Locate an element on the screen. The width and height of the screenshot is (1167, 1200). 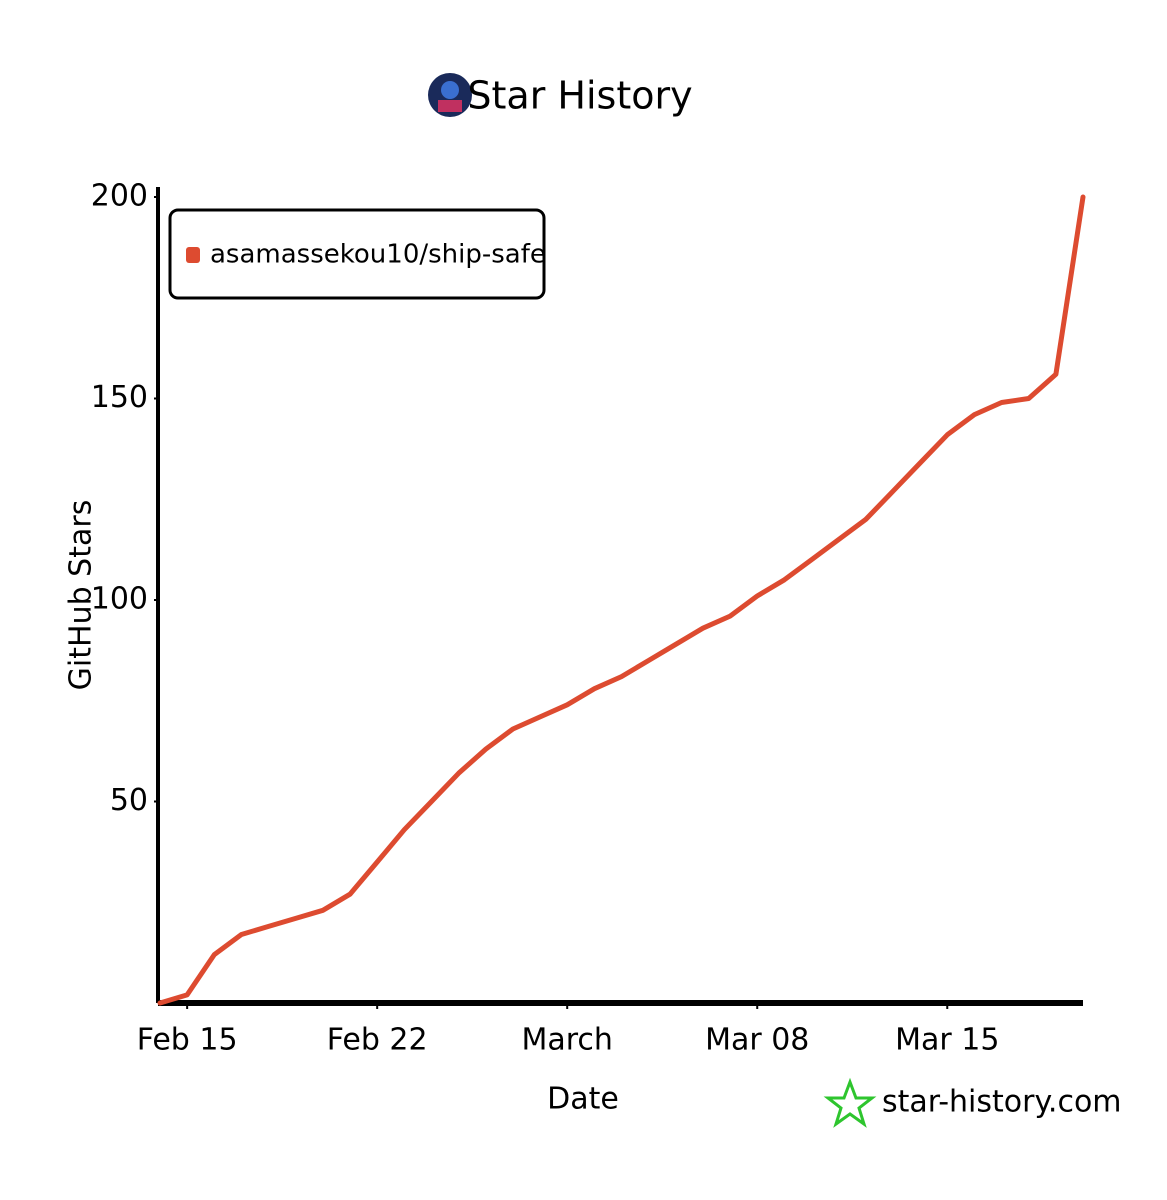
y-tick-label: 50 is located at coordinates (129, 800).